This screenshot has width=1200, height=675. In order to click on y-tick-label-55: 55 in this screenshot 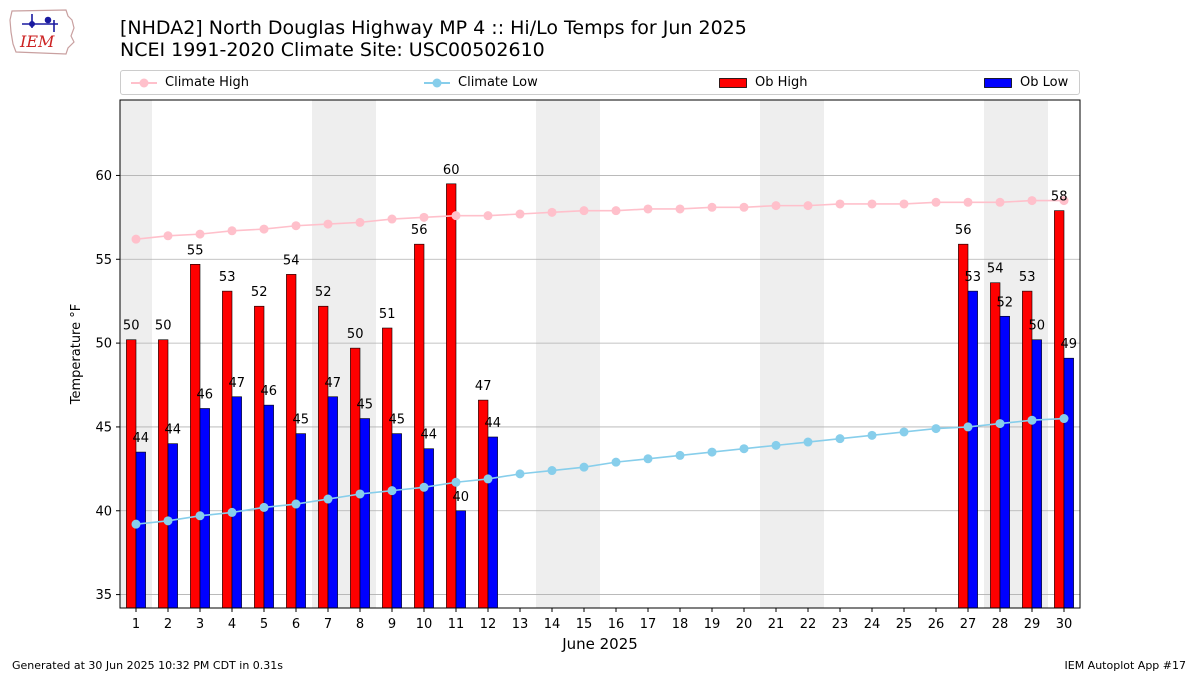, I will do `click(103, 260)`.